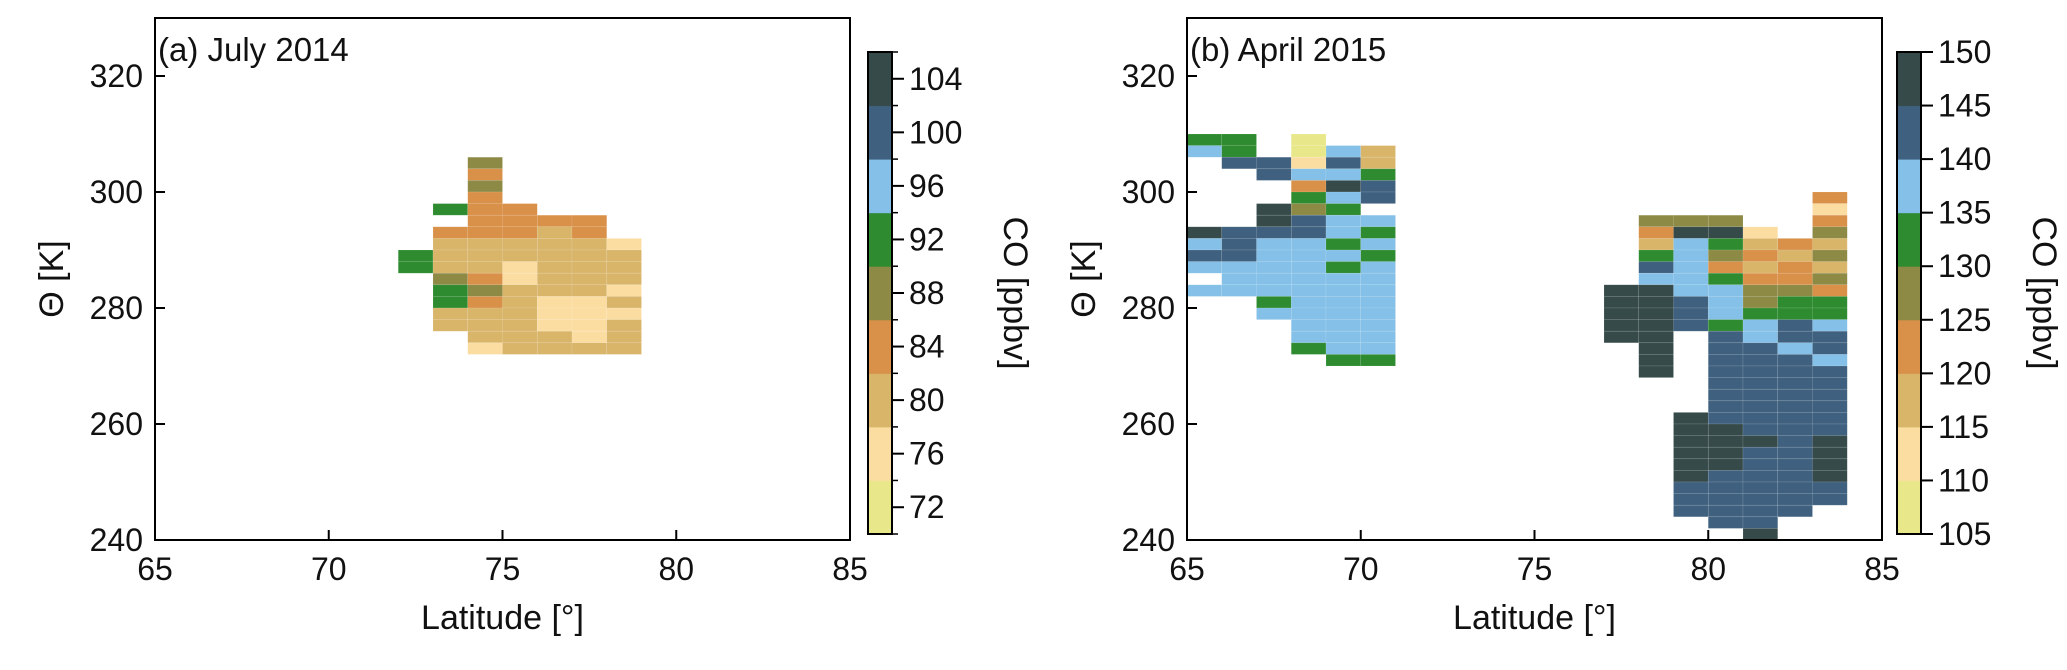 This screenshot has width=2067, height=670. I want to click on colorbar-label: CO [ppbv], so click(2044, 292).